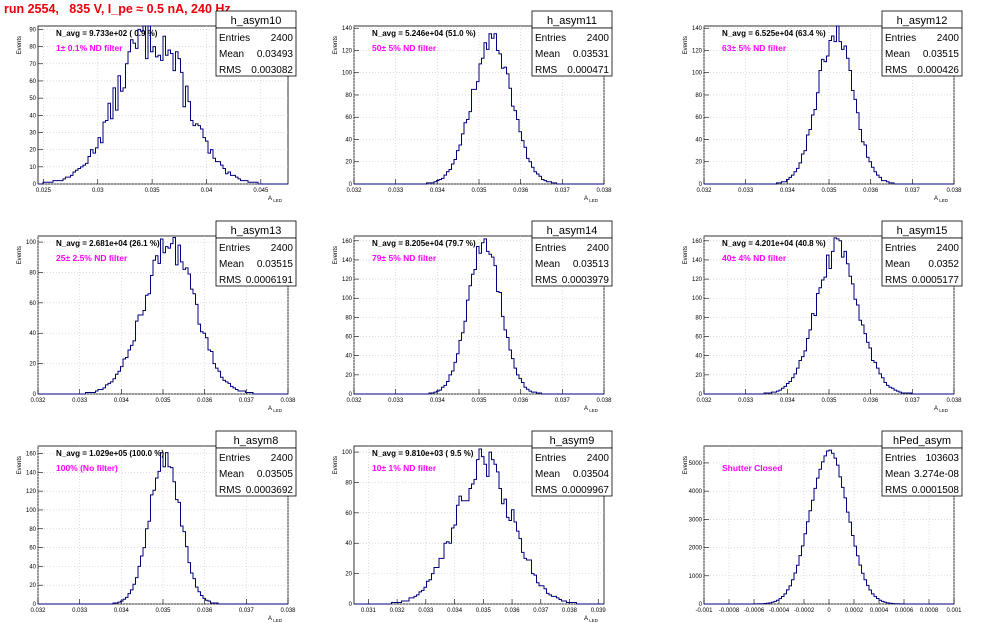 The image size is (996, 622). Describe the element at coordinates (369, 611) in the screenshot. I see `x-tick-label: 0.031` at that location.